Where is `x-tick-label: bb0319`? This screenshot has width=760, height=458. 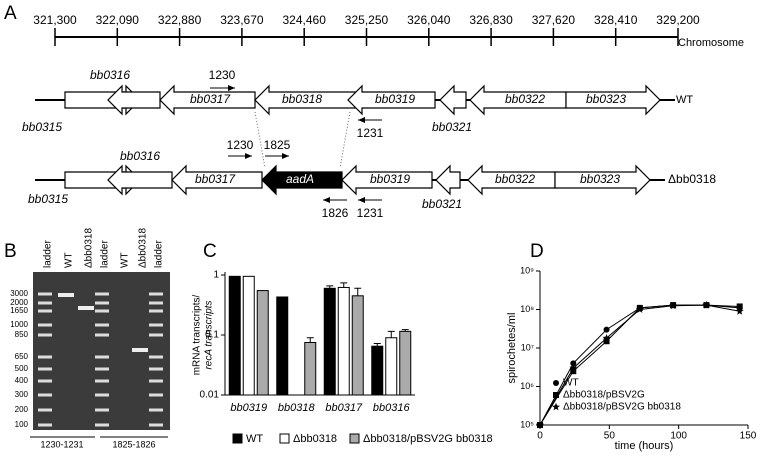
x-tick-label: bb0319 is located at coordinates (248, 408).